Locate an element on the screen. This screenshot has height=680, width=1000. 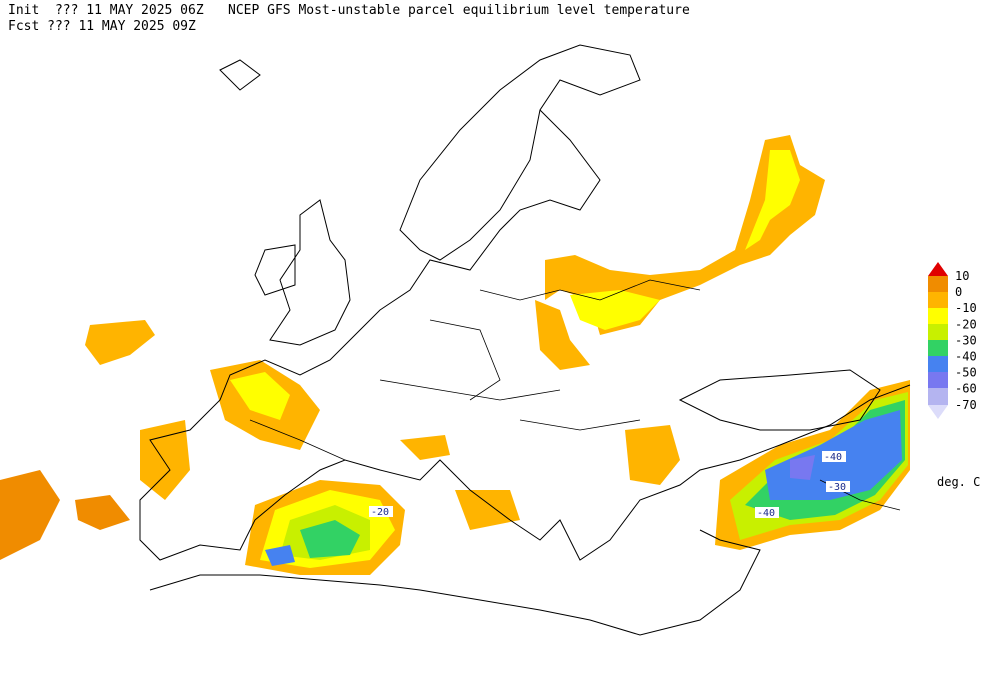
shade-purple is located at coordinates (802, 467).